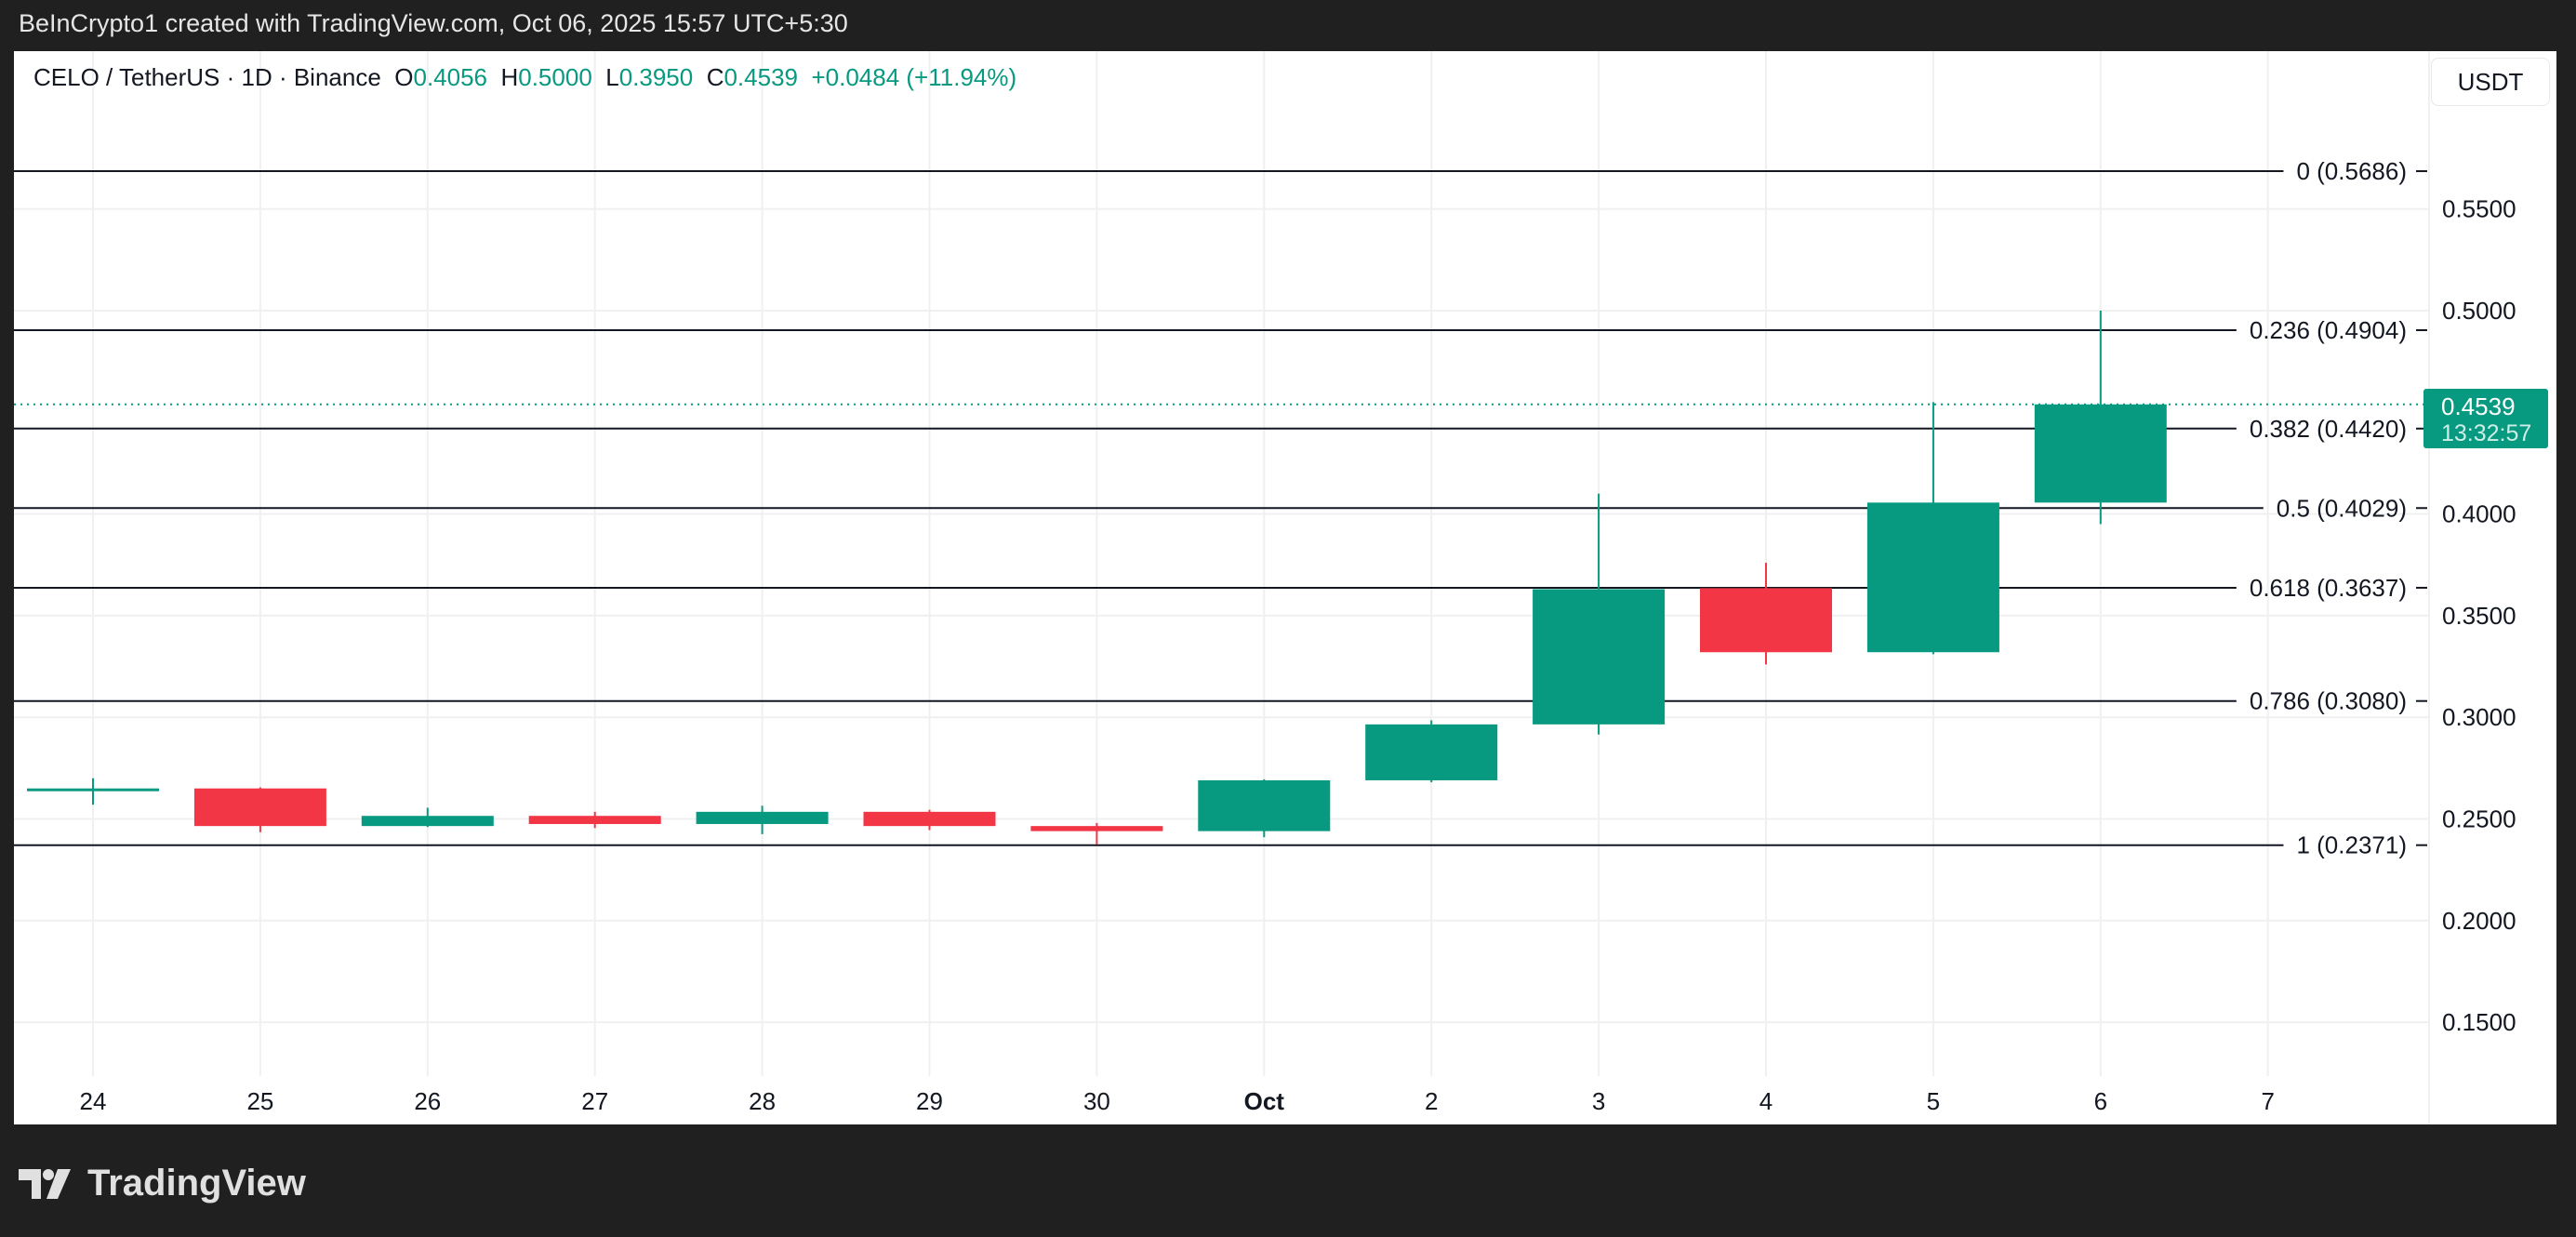  Describe the element at coordinates (1177, 1101) in the screenshot. I see `time-axis: 24 25 26 27 28 29 30 Oct 2 3 4 5 6 7` at that location.